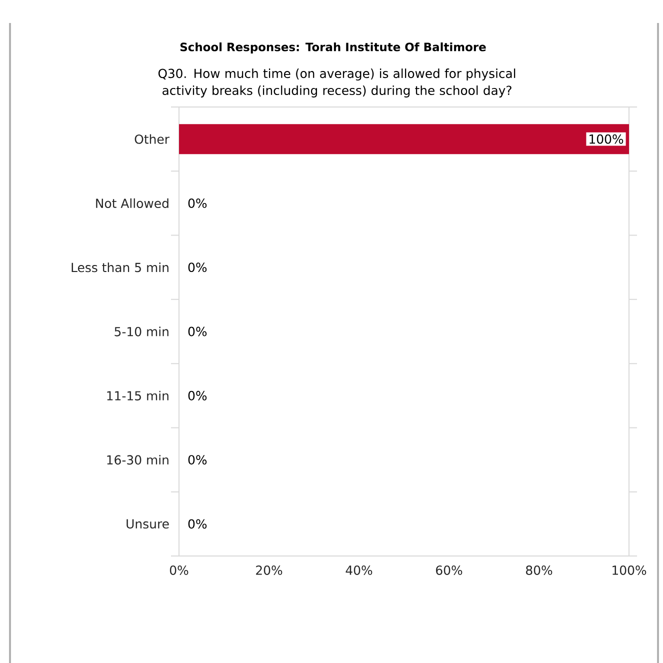 This screenshot has width=663, height=663. Describe the element at coordinates (179, 570) in the screenshot. I see `x-tick-label: 0%` at that location.